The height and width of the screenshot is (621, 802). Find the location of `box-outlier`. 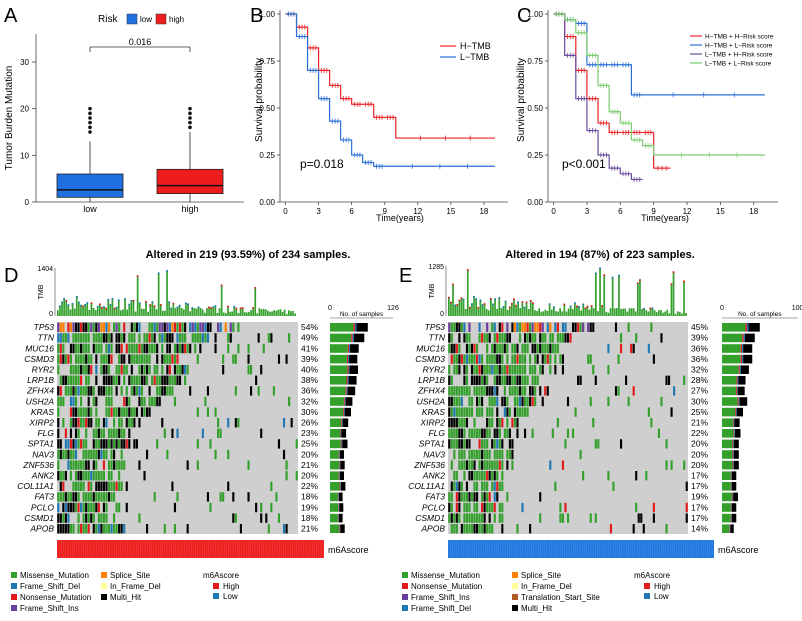

box-outlier is located at coordinates (90, 122).